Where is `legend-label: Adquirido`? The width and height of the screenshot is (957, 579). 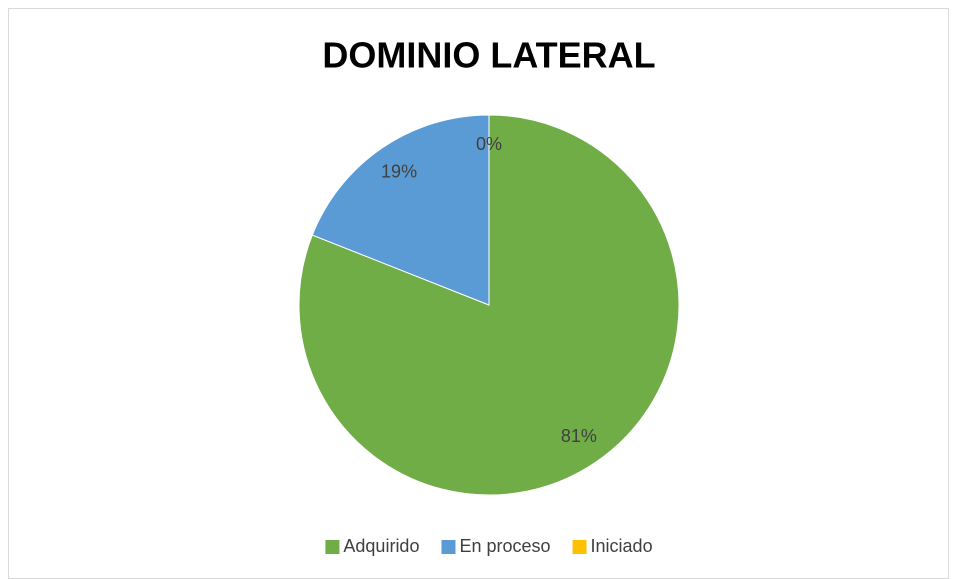 legend-label: Adquirido is located at coordinates (381, 546).